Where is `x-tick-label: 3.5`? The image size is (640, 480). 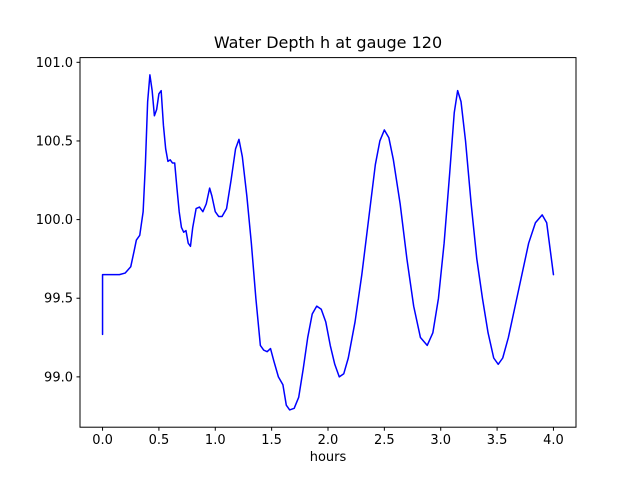
x-tick-label: 3.5 is located at coordinates (497, 440).